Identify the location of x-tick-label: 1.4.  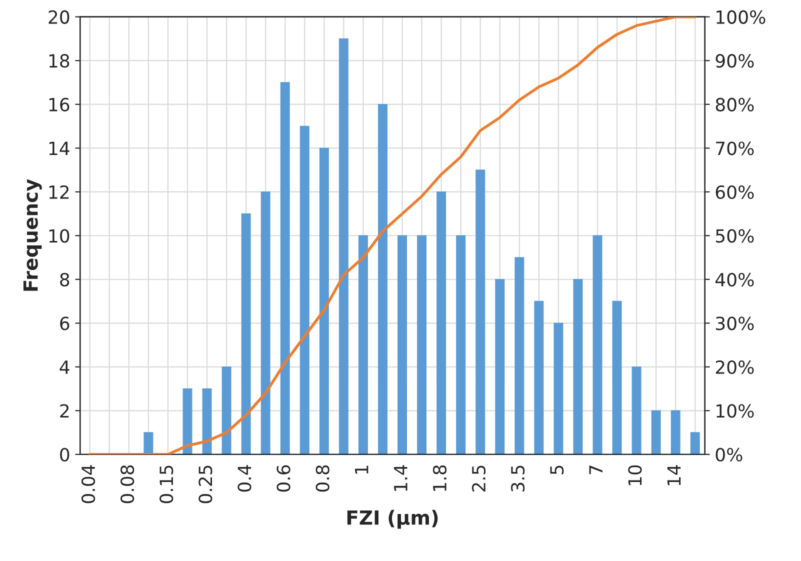
(401, 478).